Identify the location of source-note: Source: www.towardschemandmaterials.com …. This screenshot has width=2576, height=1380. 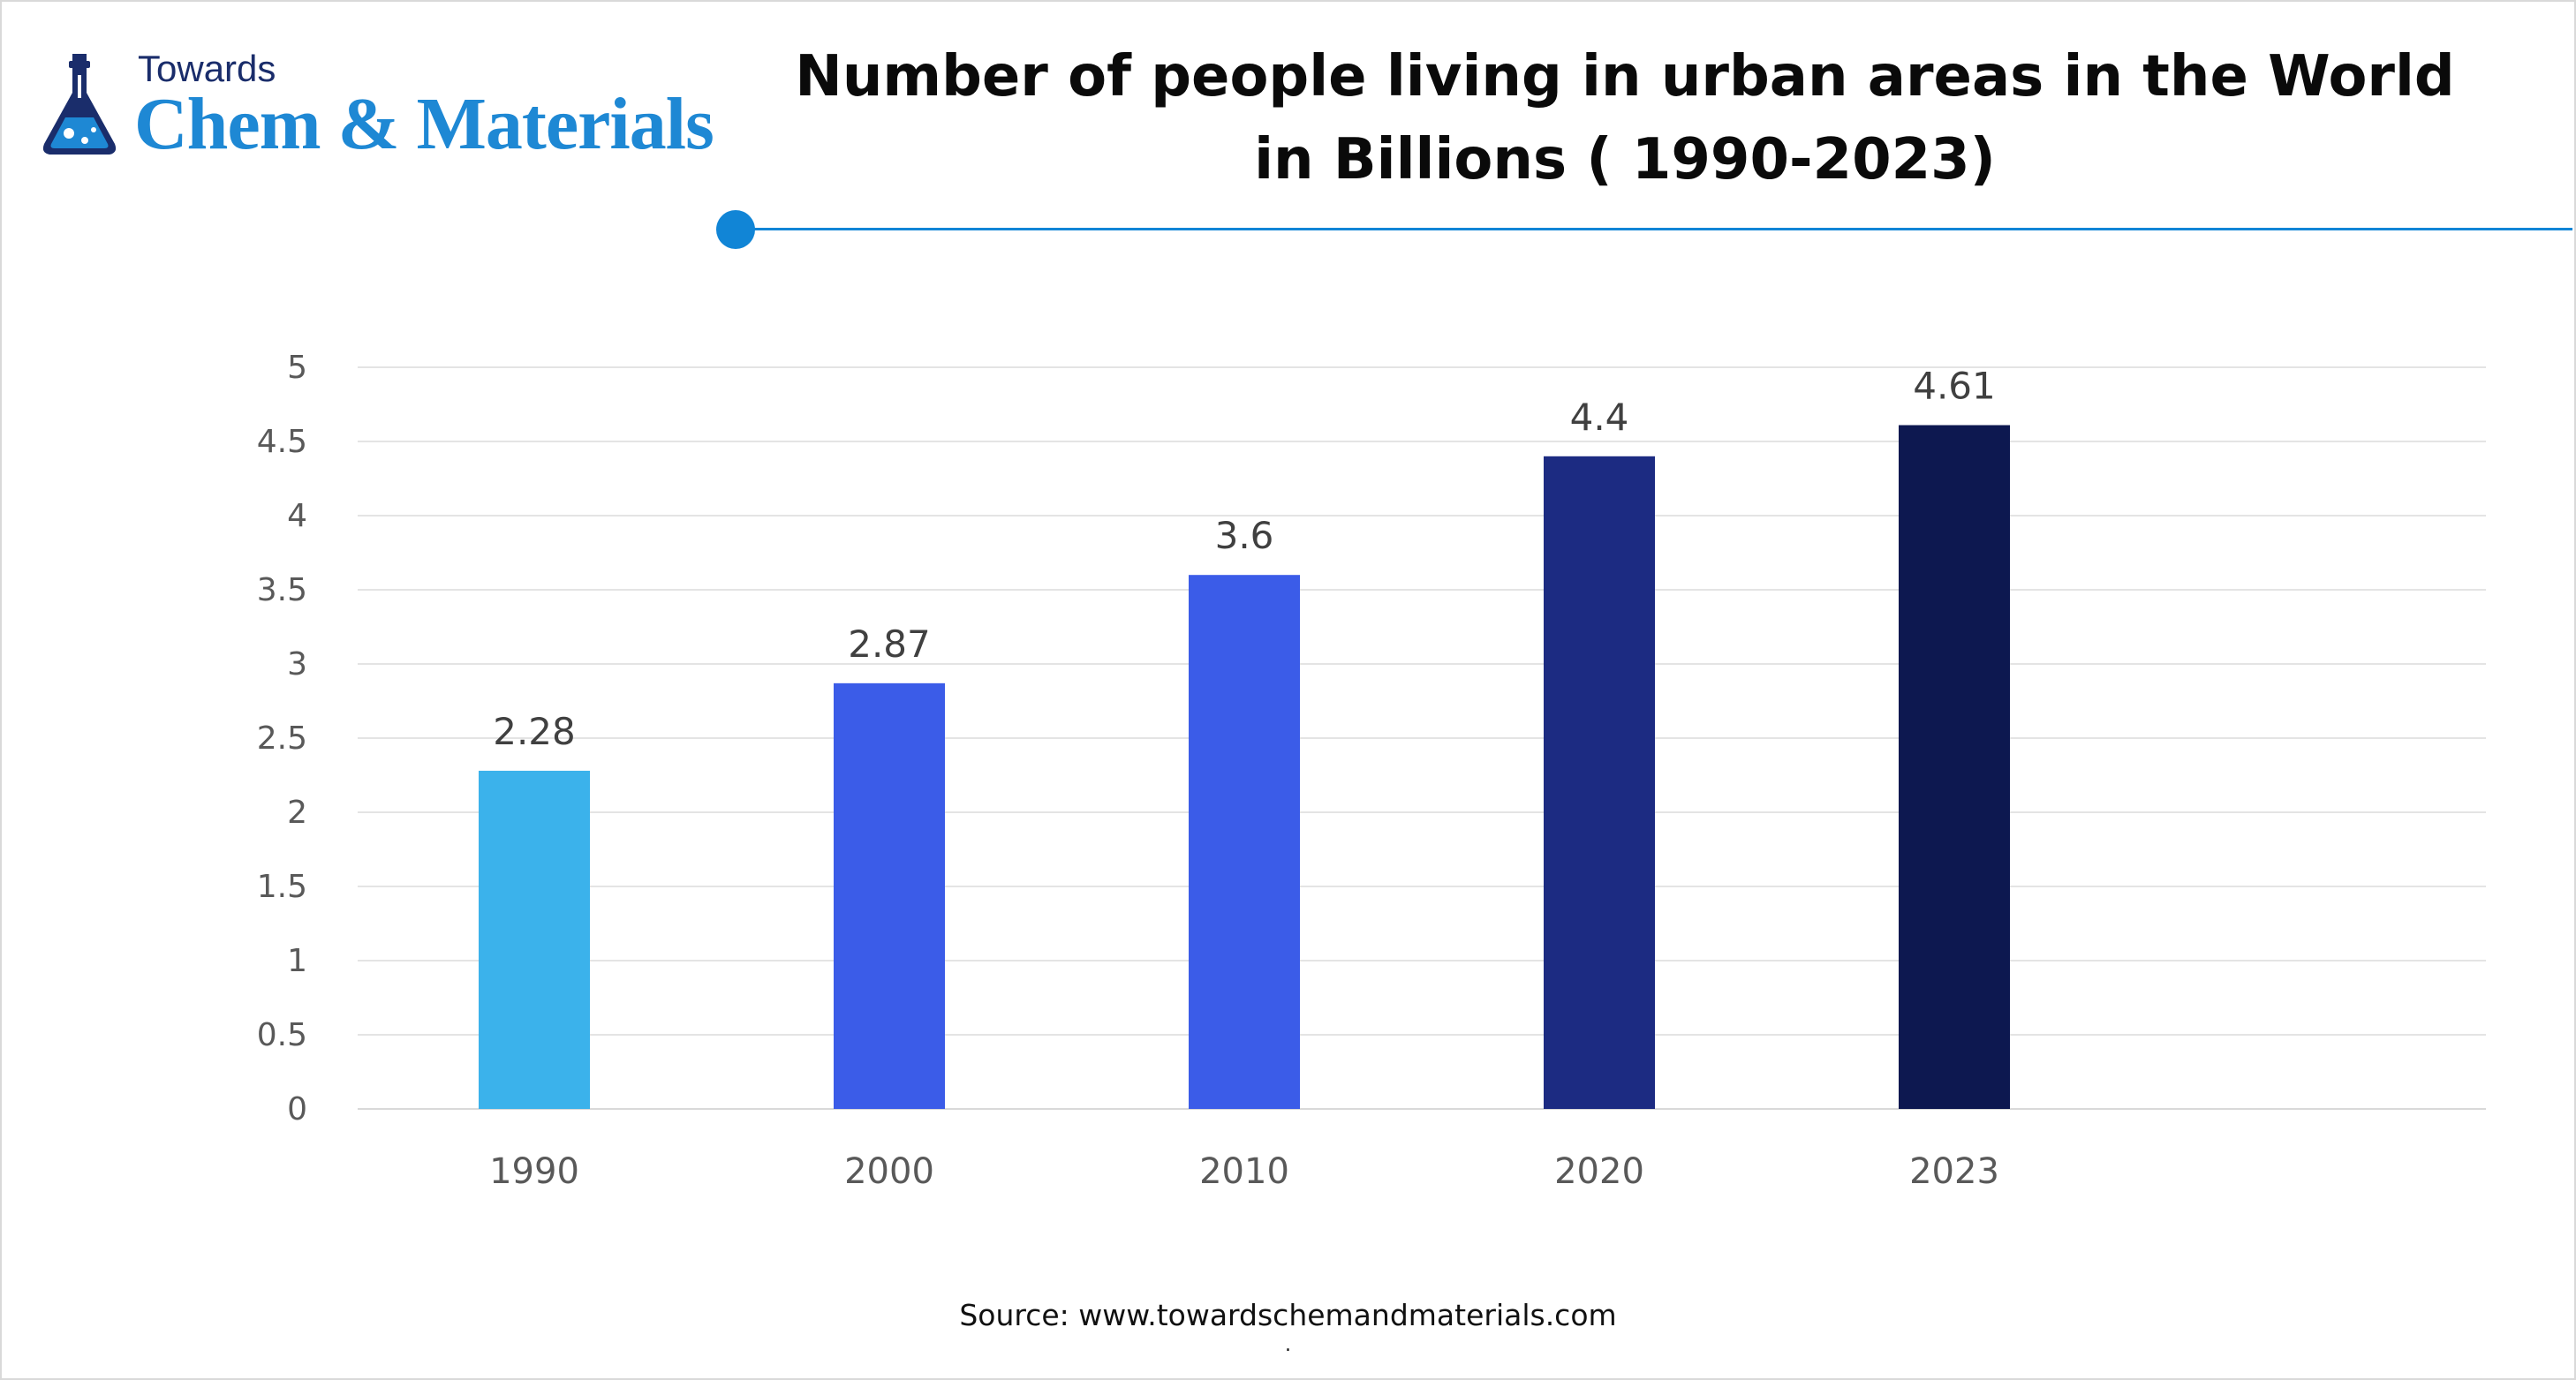
(1288, 1328).